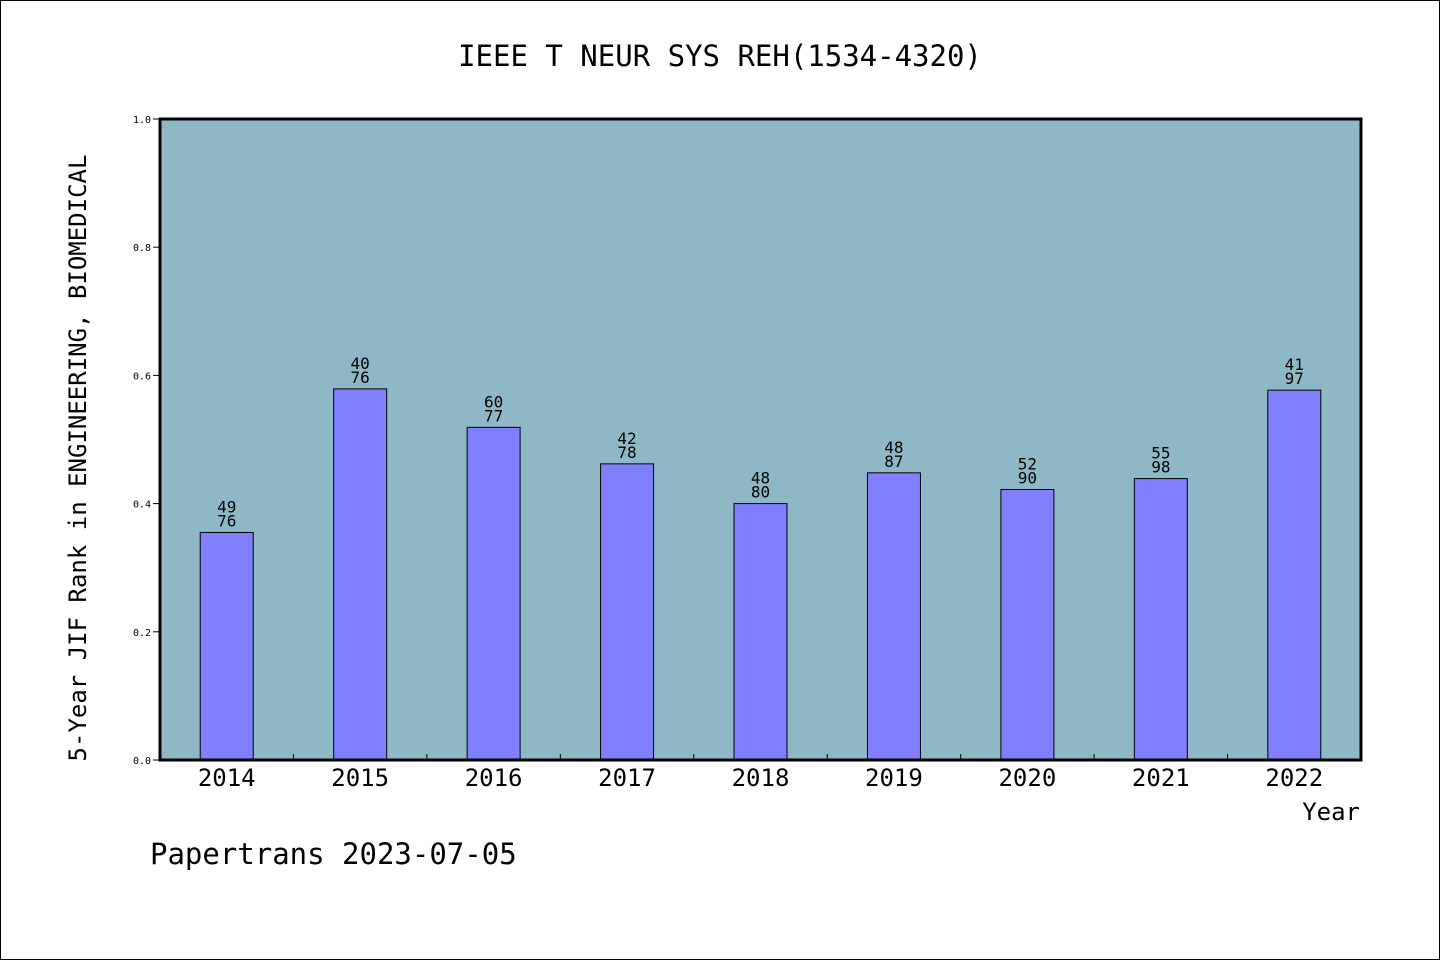 Image resolution: width=1440 pixels, height=960 pixels. Describe the element at coordinates (142, 248) in the screenshot. I see `y-tick-label-0.8: 0.8` at that location.